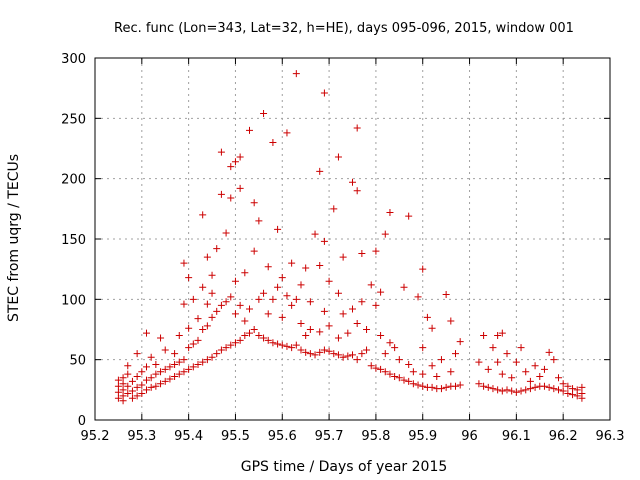  Describe the element at coordinates (82, 421) in the screenshot. I see `y-tick-label: 0` at that location.